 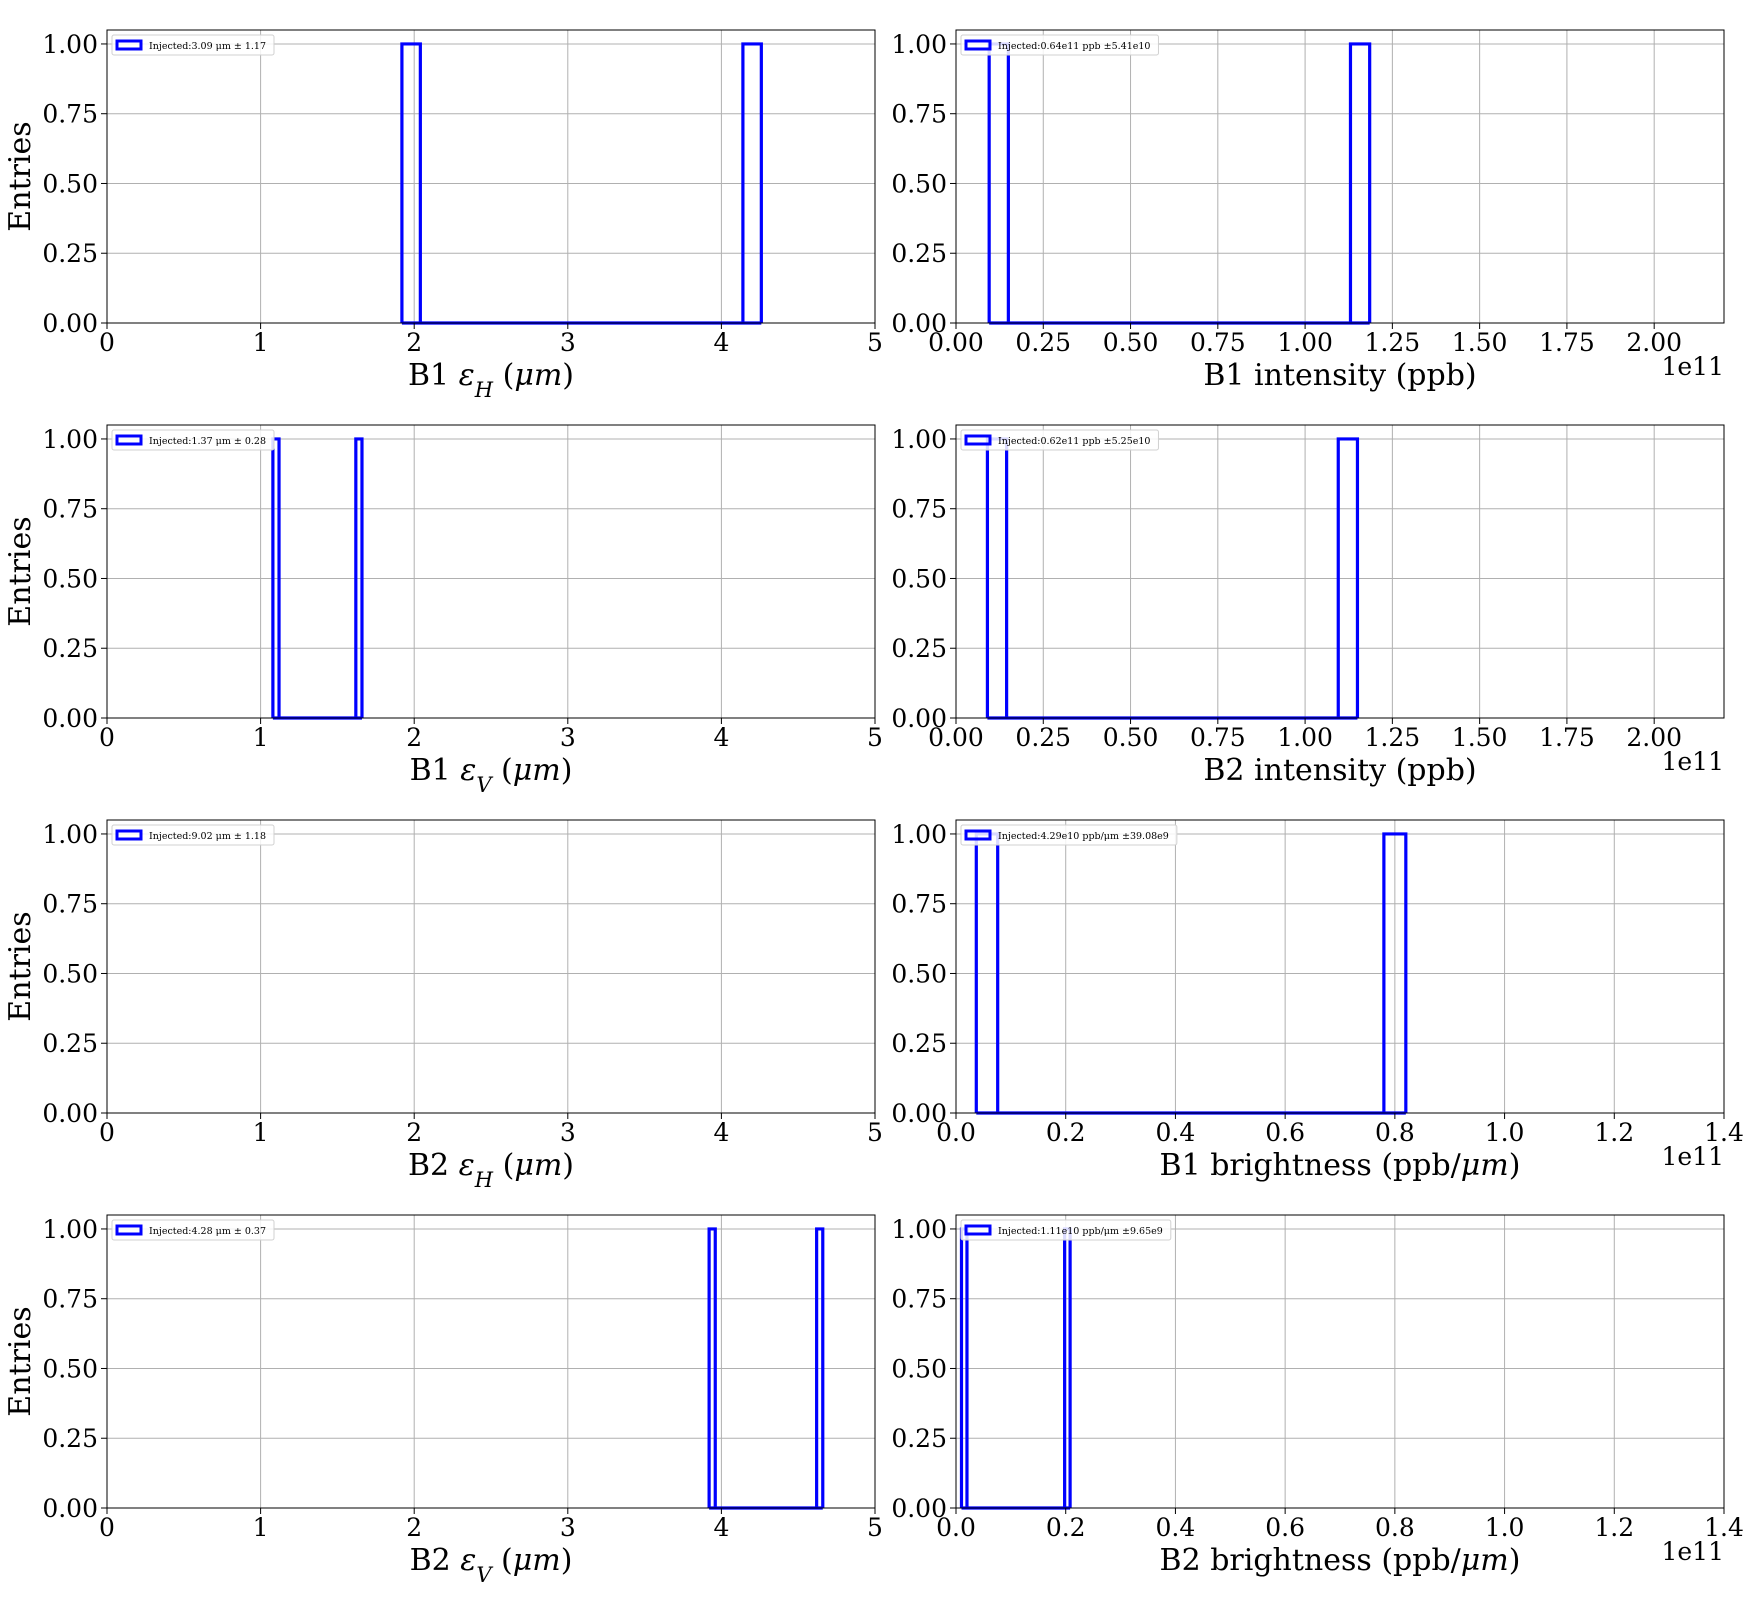 I want to click on x-tick-label: 0.25, so click(x=1043, y=342).